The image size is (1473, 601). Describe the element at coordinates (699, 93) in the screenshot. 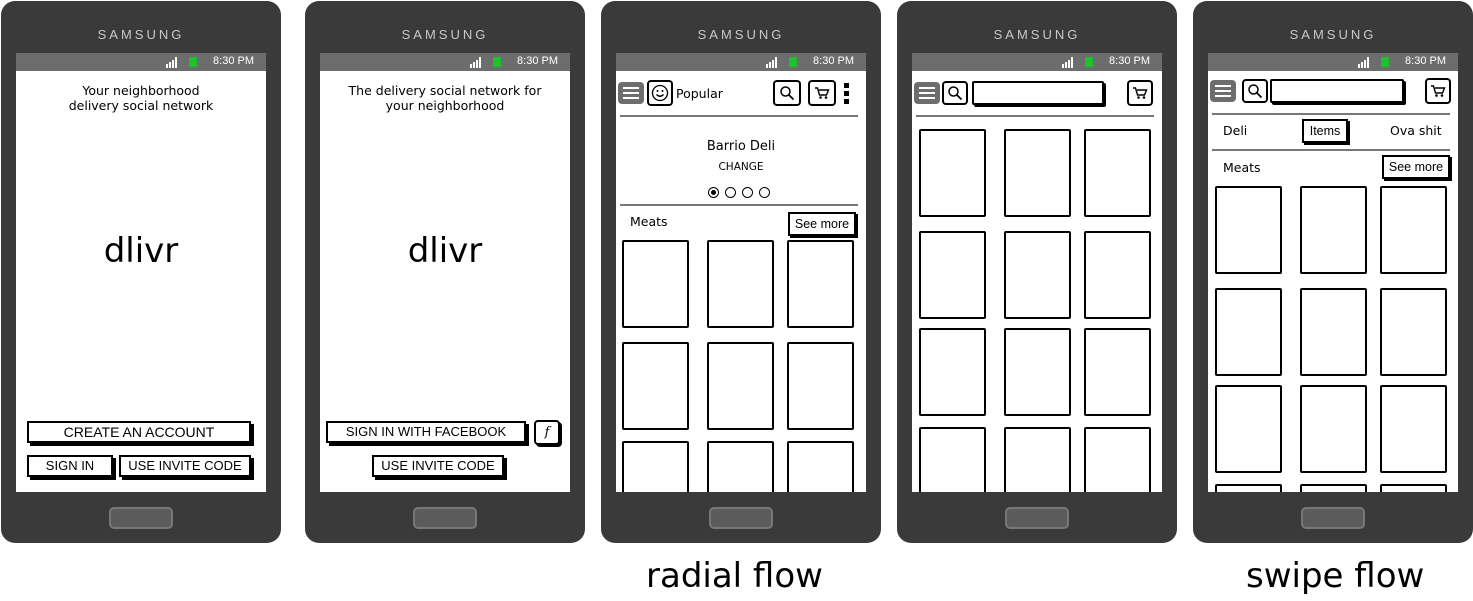

I see `popular-tab: Popular` at that location.